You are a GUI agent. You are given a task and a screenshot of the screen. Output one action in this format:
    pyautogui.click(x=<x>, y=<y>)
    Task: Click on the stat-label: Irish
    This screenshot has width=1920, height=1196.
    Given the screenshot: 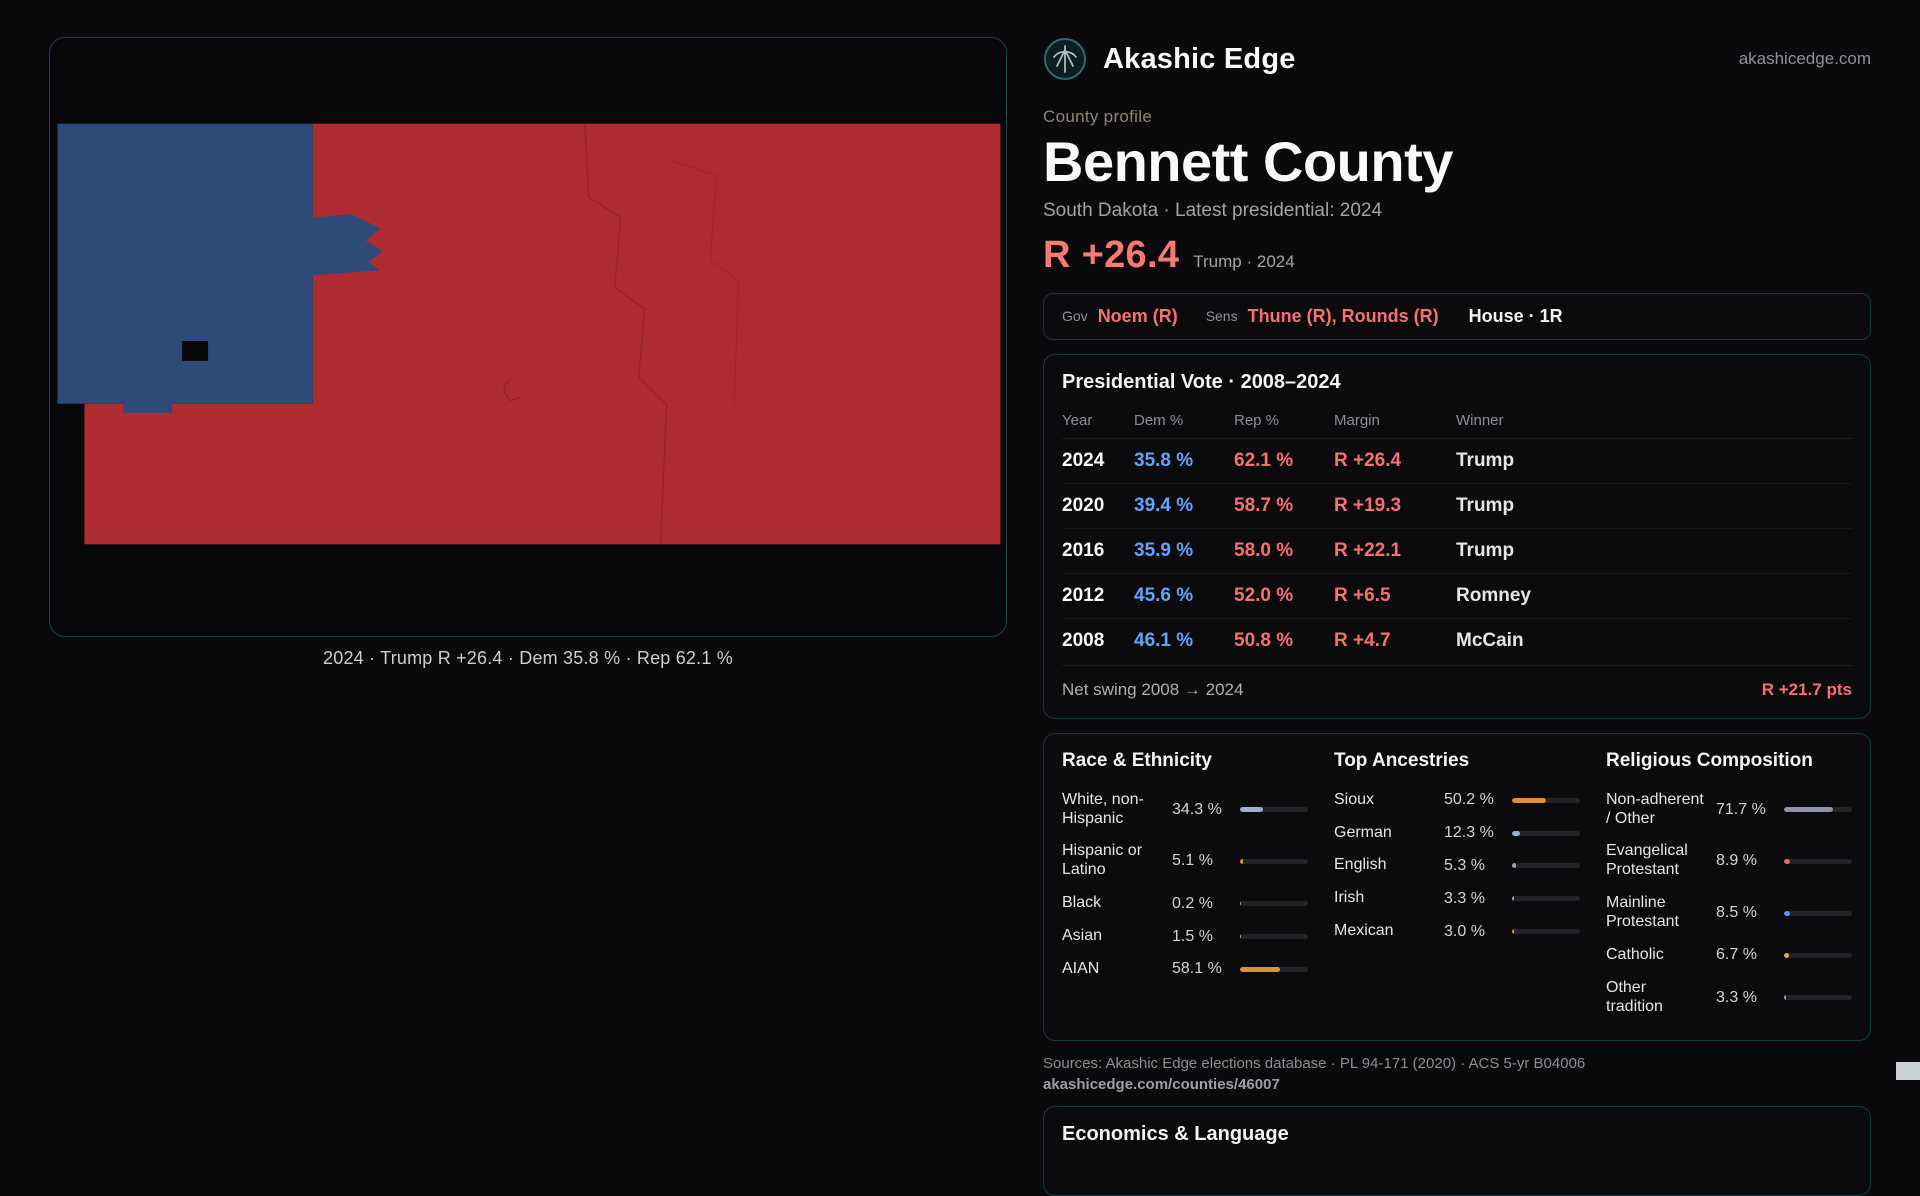 What is the action you would take?
    pyautogui.click(x=1384, y=898)
    